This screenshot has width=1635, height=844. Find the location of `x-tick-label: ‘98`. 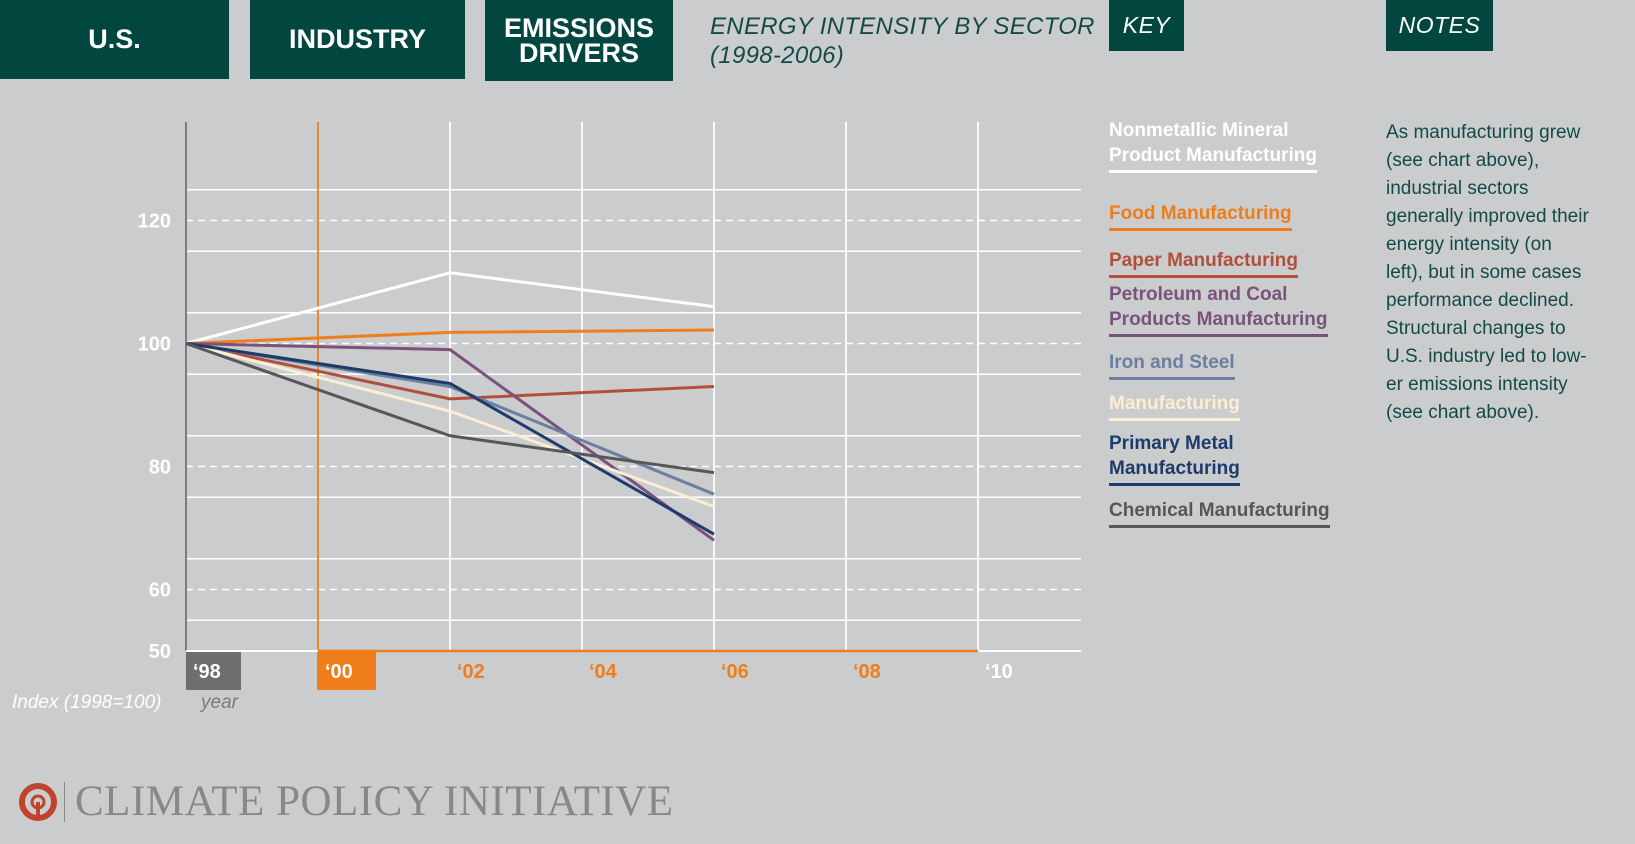

x-tick-label: ‘98 is located at coordinates (207, 672).